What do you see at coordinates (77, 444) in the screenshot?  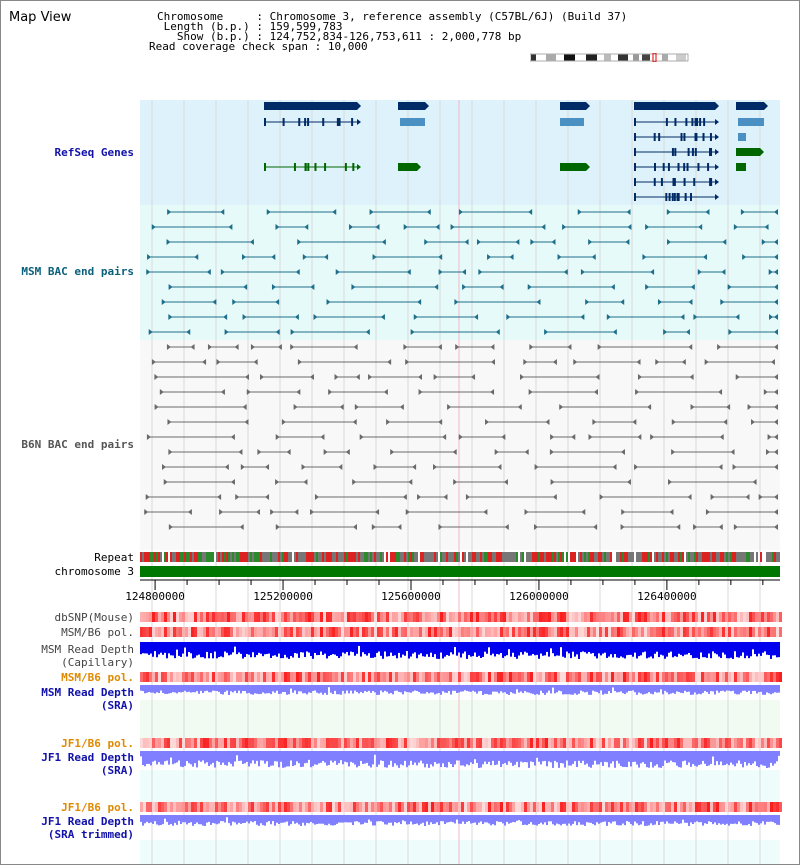 I see `track-label-b6n-bac: B6N BAC end pairs` at bounding box center [77, 444].